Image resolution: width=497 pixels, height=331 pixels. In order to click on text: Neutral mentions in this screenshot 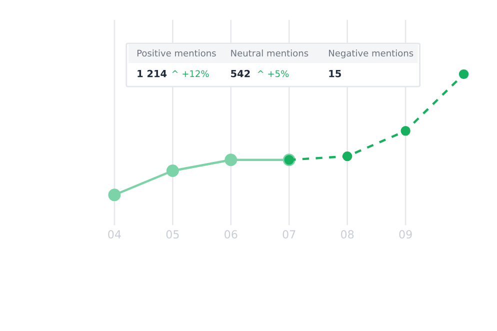, I will do `click(269, 53)`.